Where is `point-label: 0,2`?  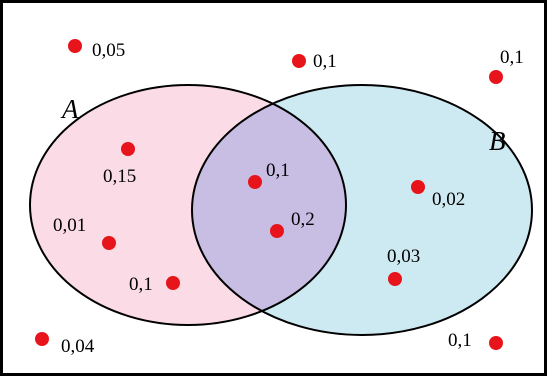
point-label: 0,2 is located at coordinates (303, 219).